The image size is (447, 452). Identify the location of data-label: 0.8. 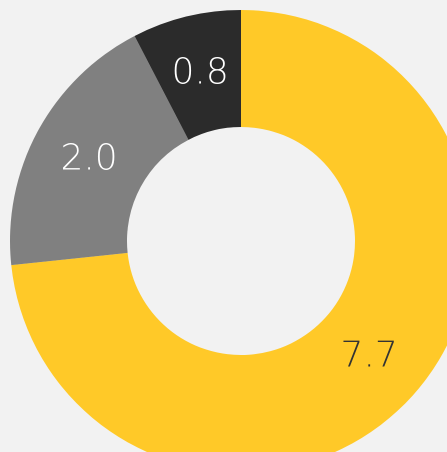
(199, 71).